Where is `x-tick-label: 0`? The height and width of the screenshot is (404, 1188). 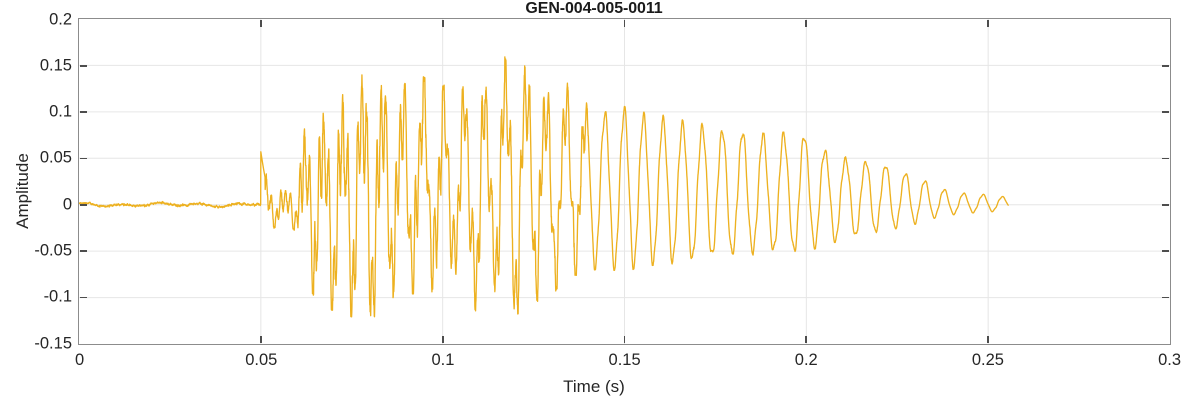
x-tick-label: 0 is located at coordinates (80, 360).